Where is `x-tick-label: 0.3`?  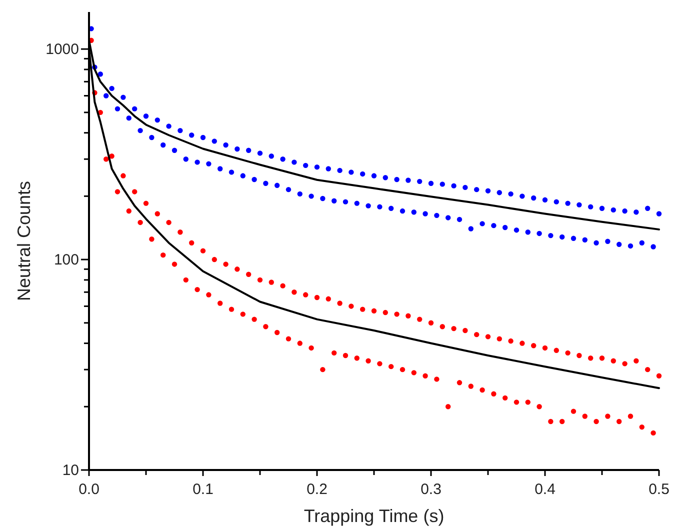 x-tick-label: 0.3 is located at coordinates (431, 489).